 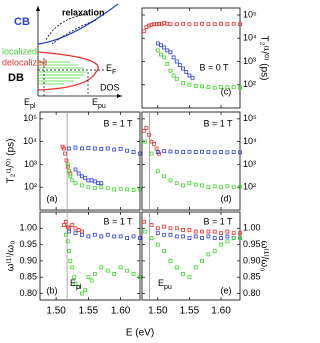 I want to click on y-tick-label: 0.85, so click(x=28, y=277).